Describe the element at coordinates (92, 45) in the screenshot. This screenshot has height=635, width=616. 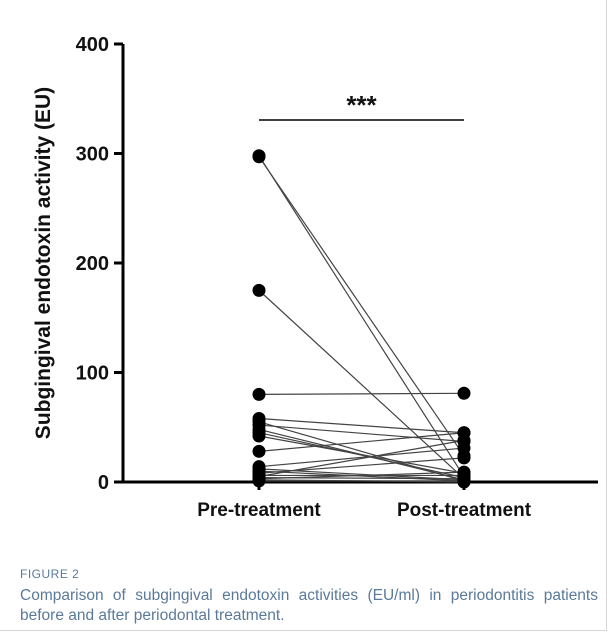
I see `y-tick-label: 400` at that location.